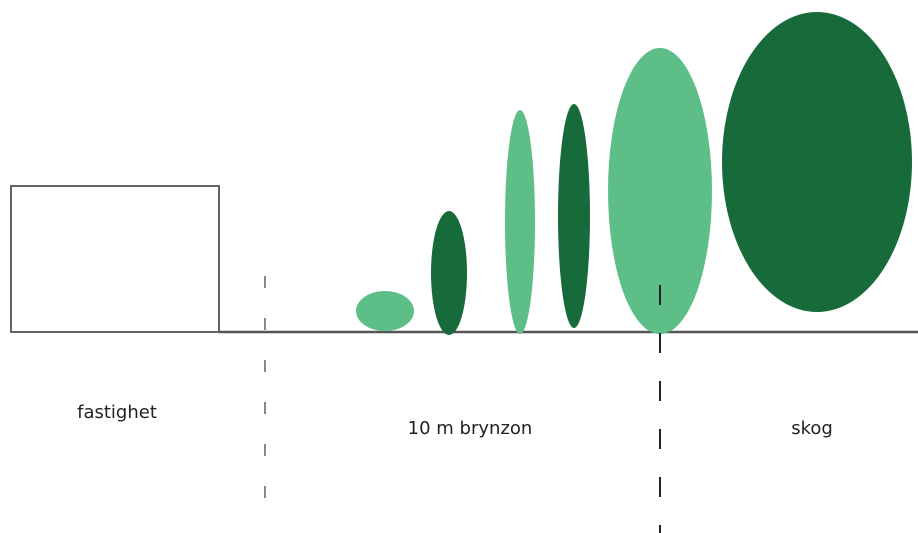  What do you see at coordinates (812, 428) in the screenshot?
I see `label: skog` at bounding box center [812, 428].